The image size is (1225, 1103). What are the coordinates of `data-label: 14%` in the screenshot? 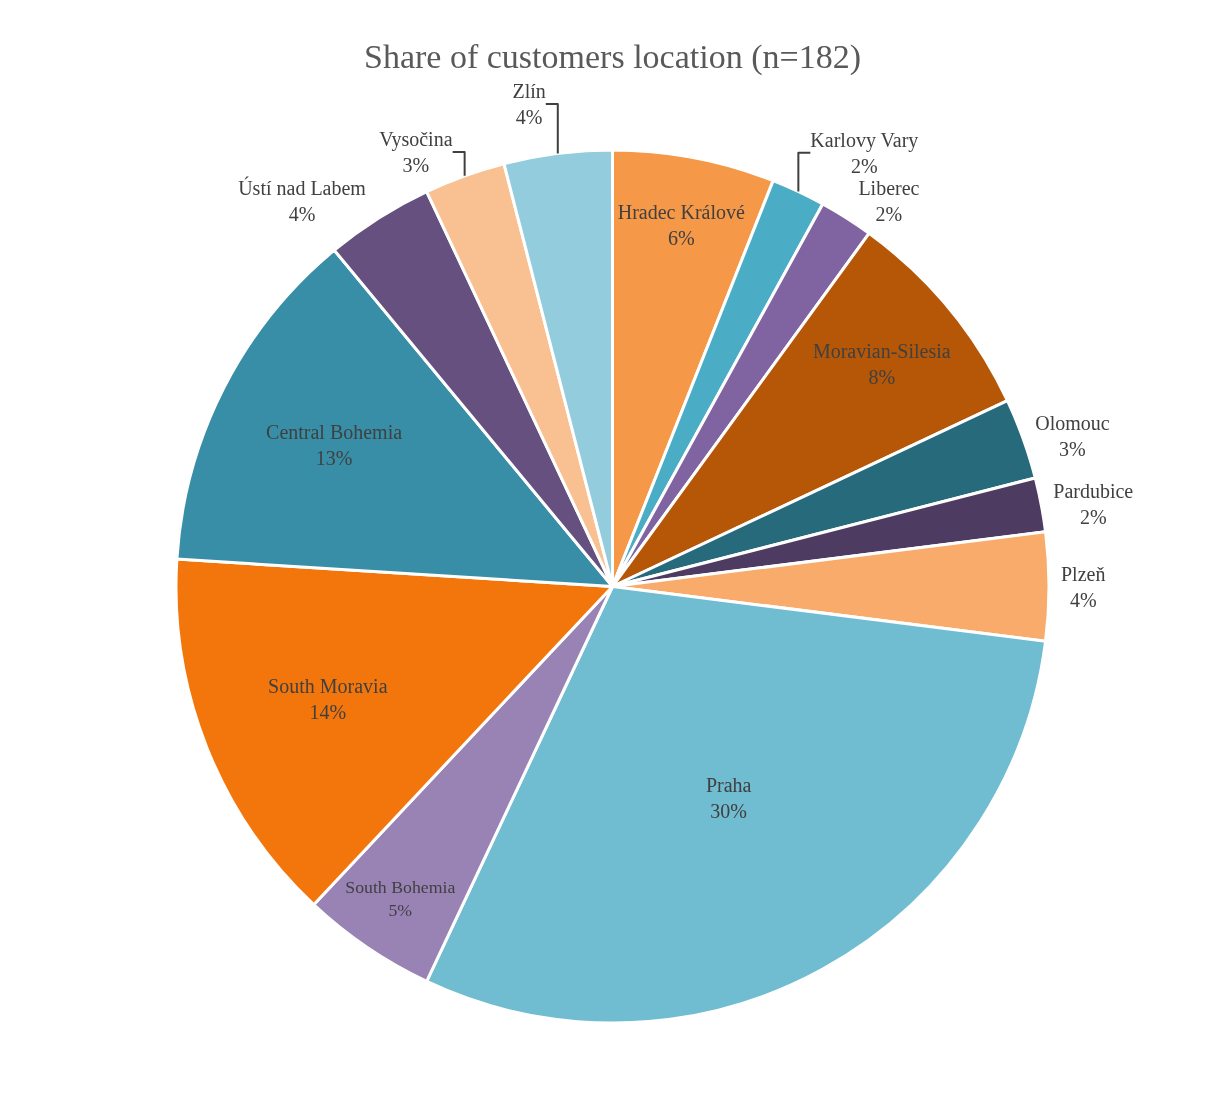 It's located at (328, 712).